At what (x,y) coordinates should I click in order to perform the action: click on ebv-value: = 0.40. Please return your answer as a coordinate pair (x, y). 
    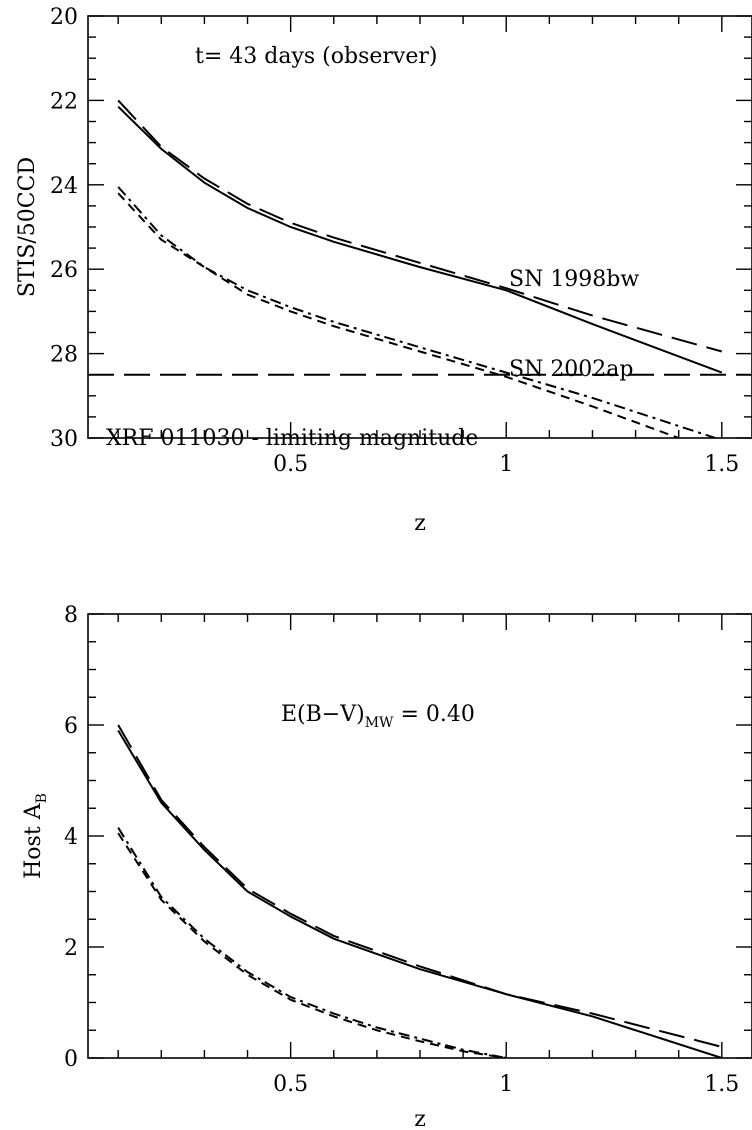
    Looking at the image, I should click on (433, 714).